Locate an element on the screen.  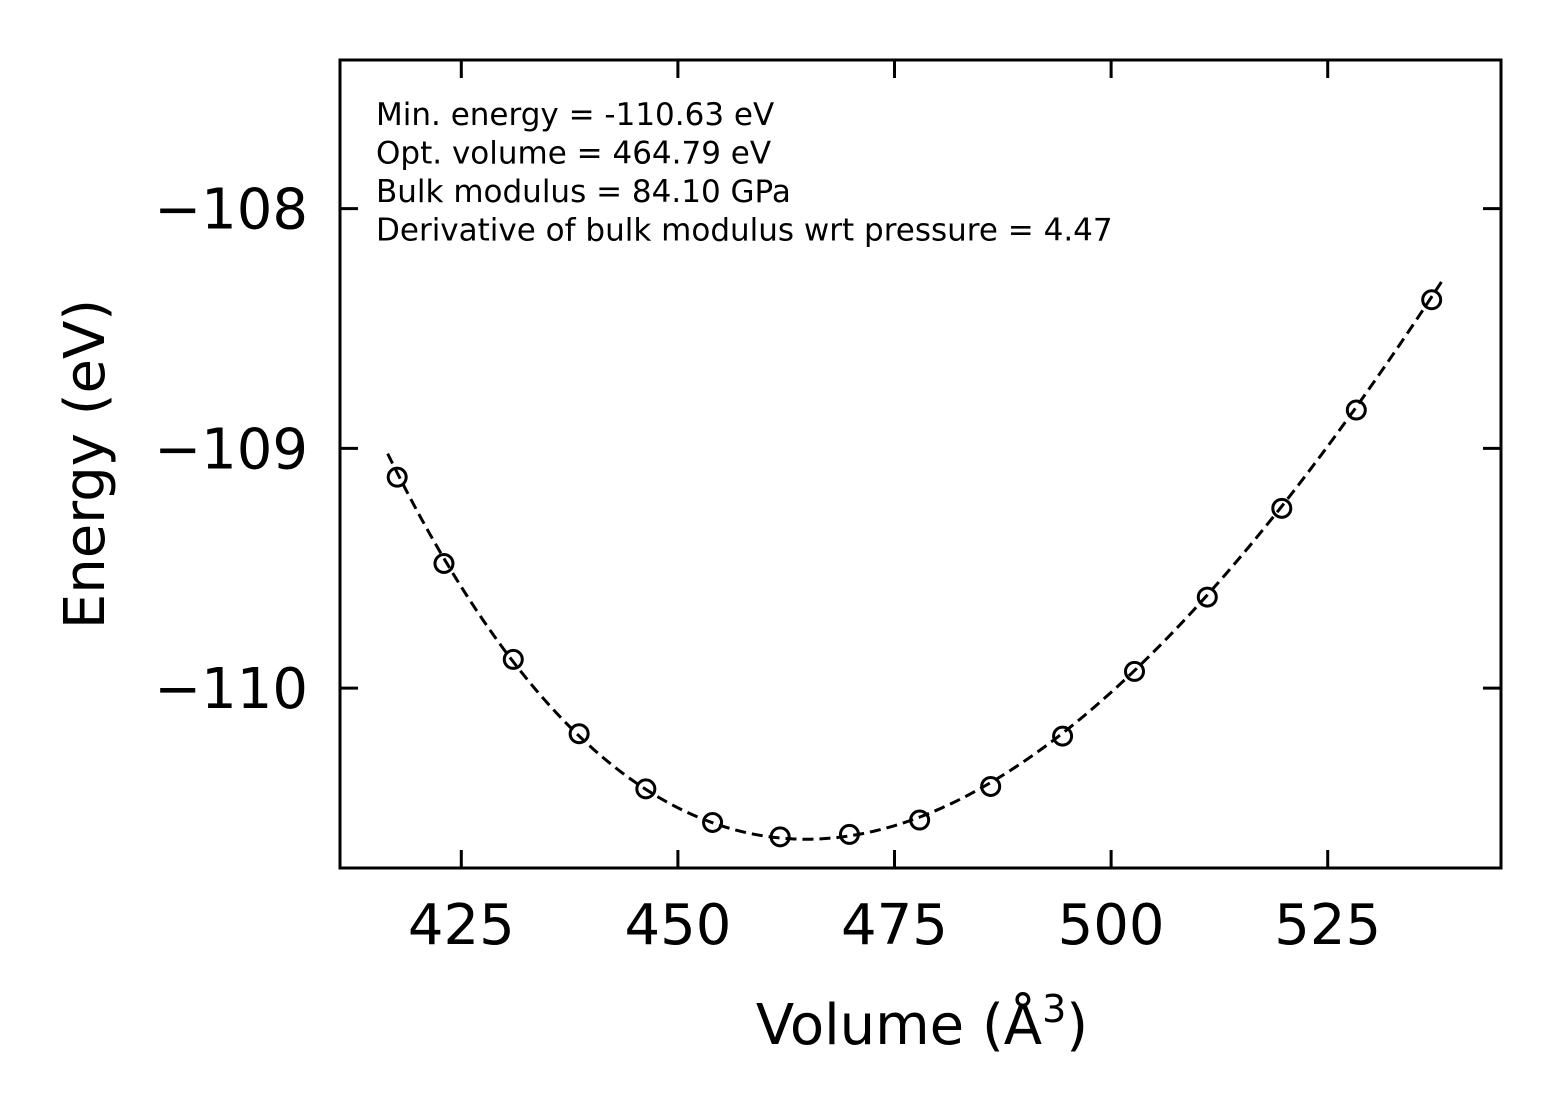
x-axis-label-sup: 3 is located at coordinates (1054, 1009).